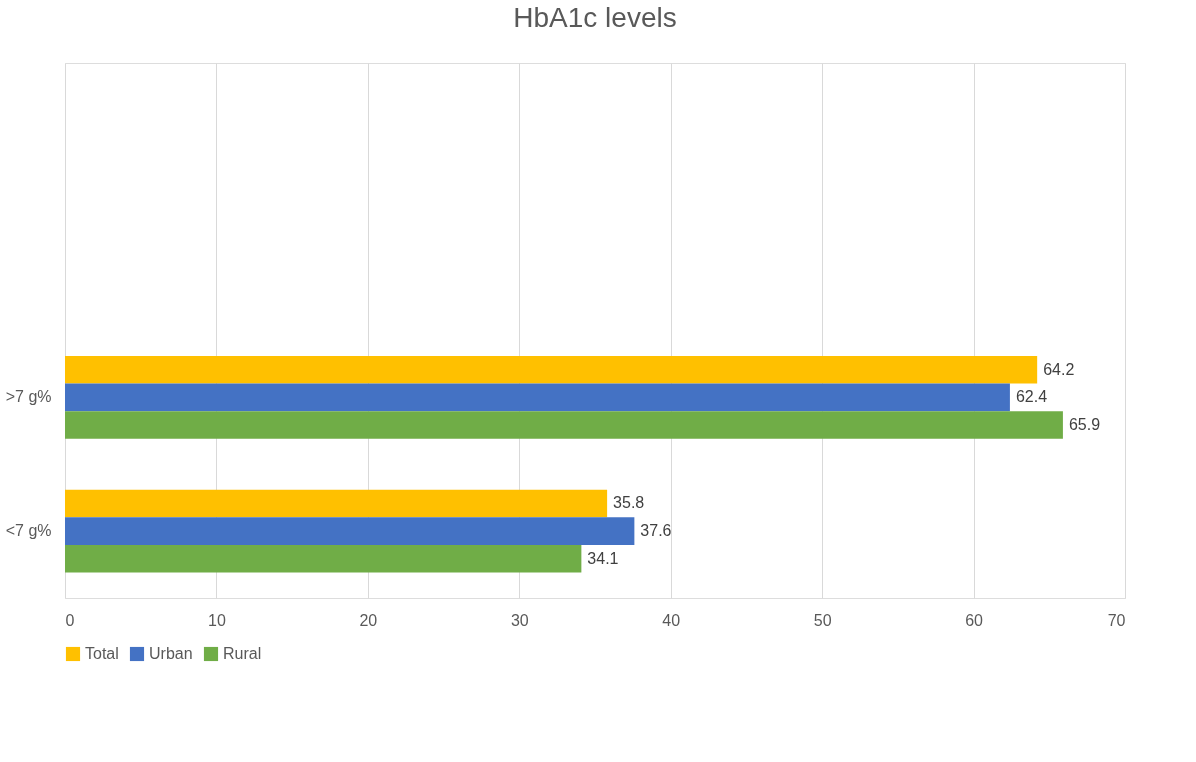  What do you see at coordinates (70, 620) in the screenshot?
I see `x-tick-label: 0` at bounding box center [70, 620].